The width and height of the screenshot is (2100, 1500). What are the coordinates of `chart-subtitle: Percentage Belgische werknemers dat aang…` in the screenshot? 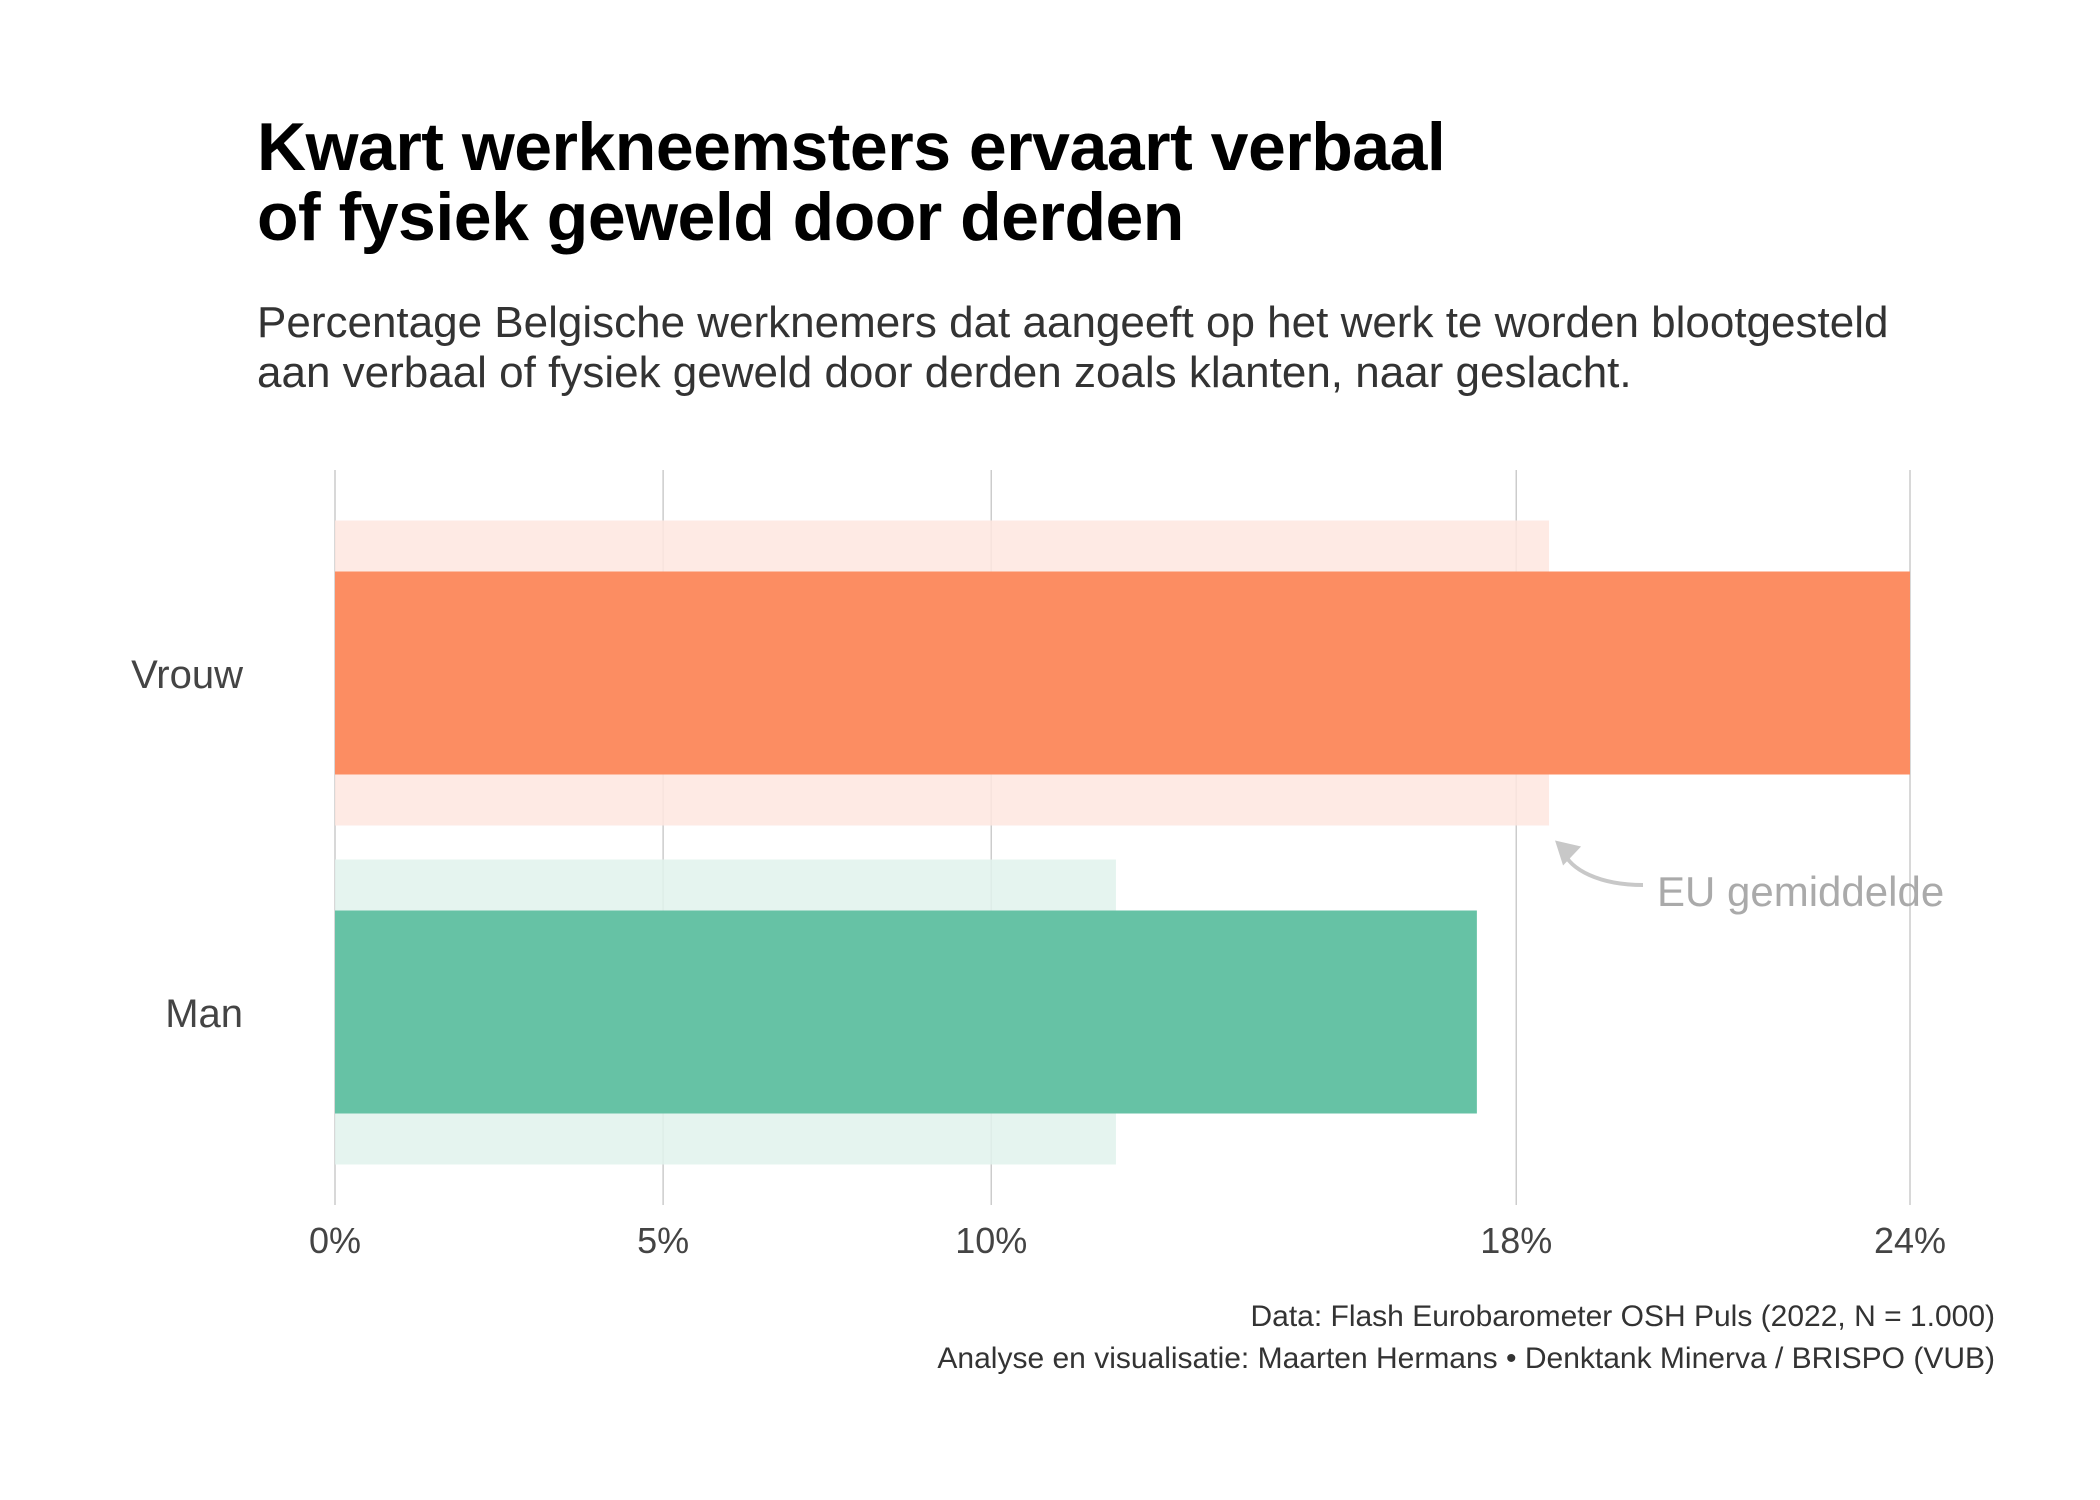 It's located at (1157, 348).